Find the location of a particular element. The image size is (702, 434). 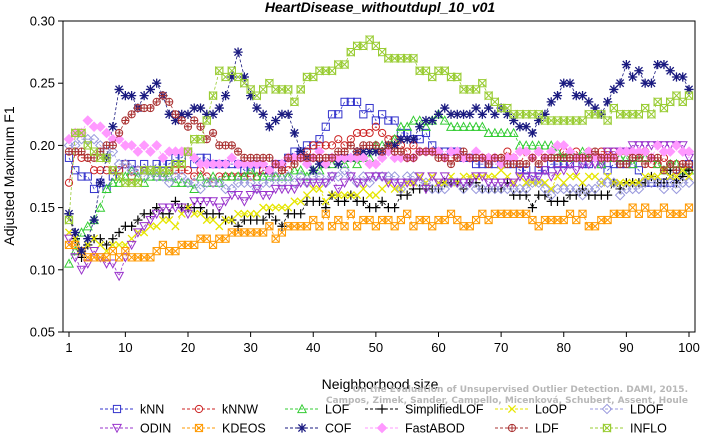

x-tick-label: 100 is located at coordinates (689, 347).